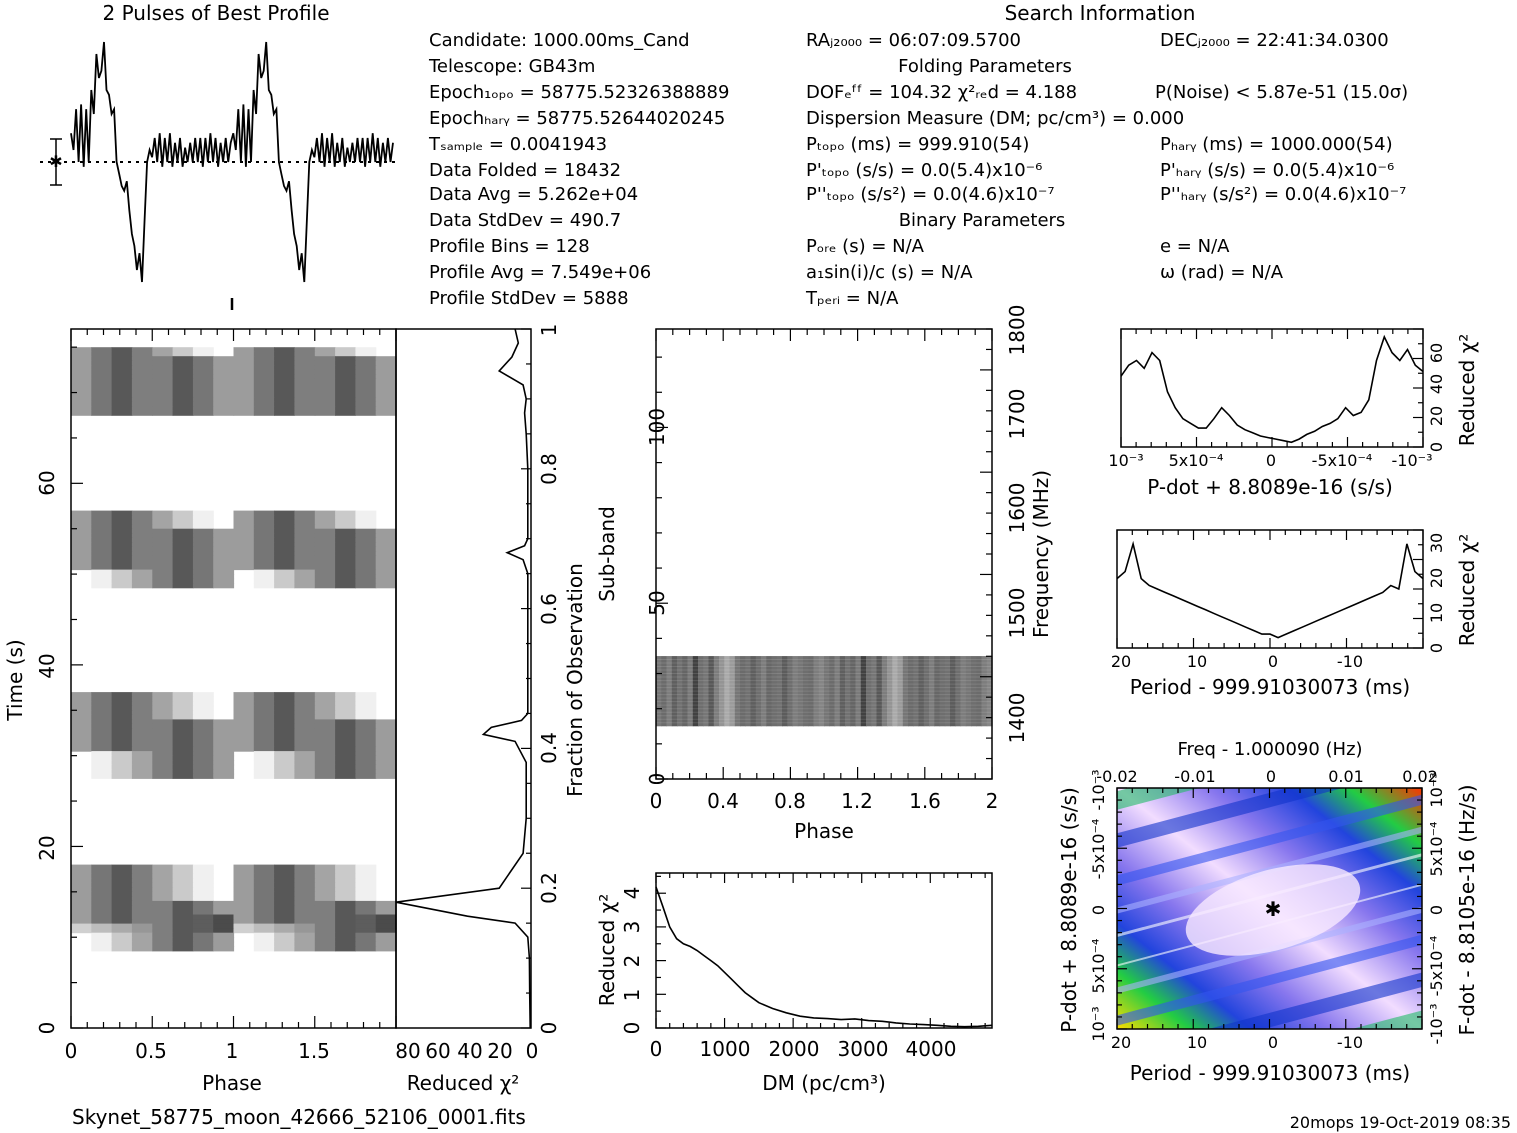 This screenshot has height=1133, width=1517. Describe the element at coordinates (232, 1083) in the screenshot. I see `x-axis-label: Phase` at that location.